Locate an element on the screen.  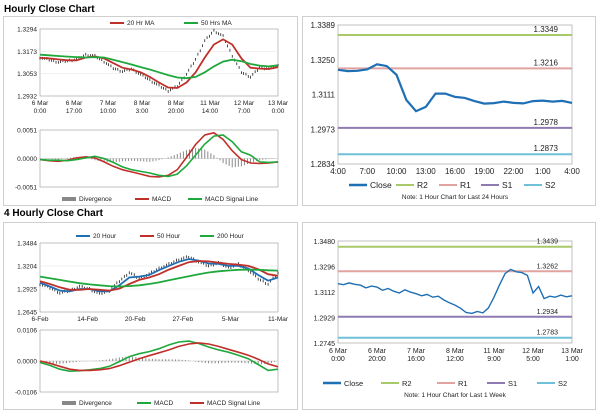
hourly_24h-legend-s1-label: S1 is located at coordinates (507, 185).